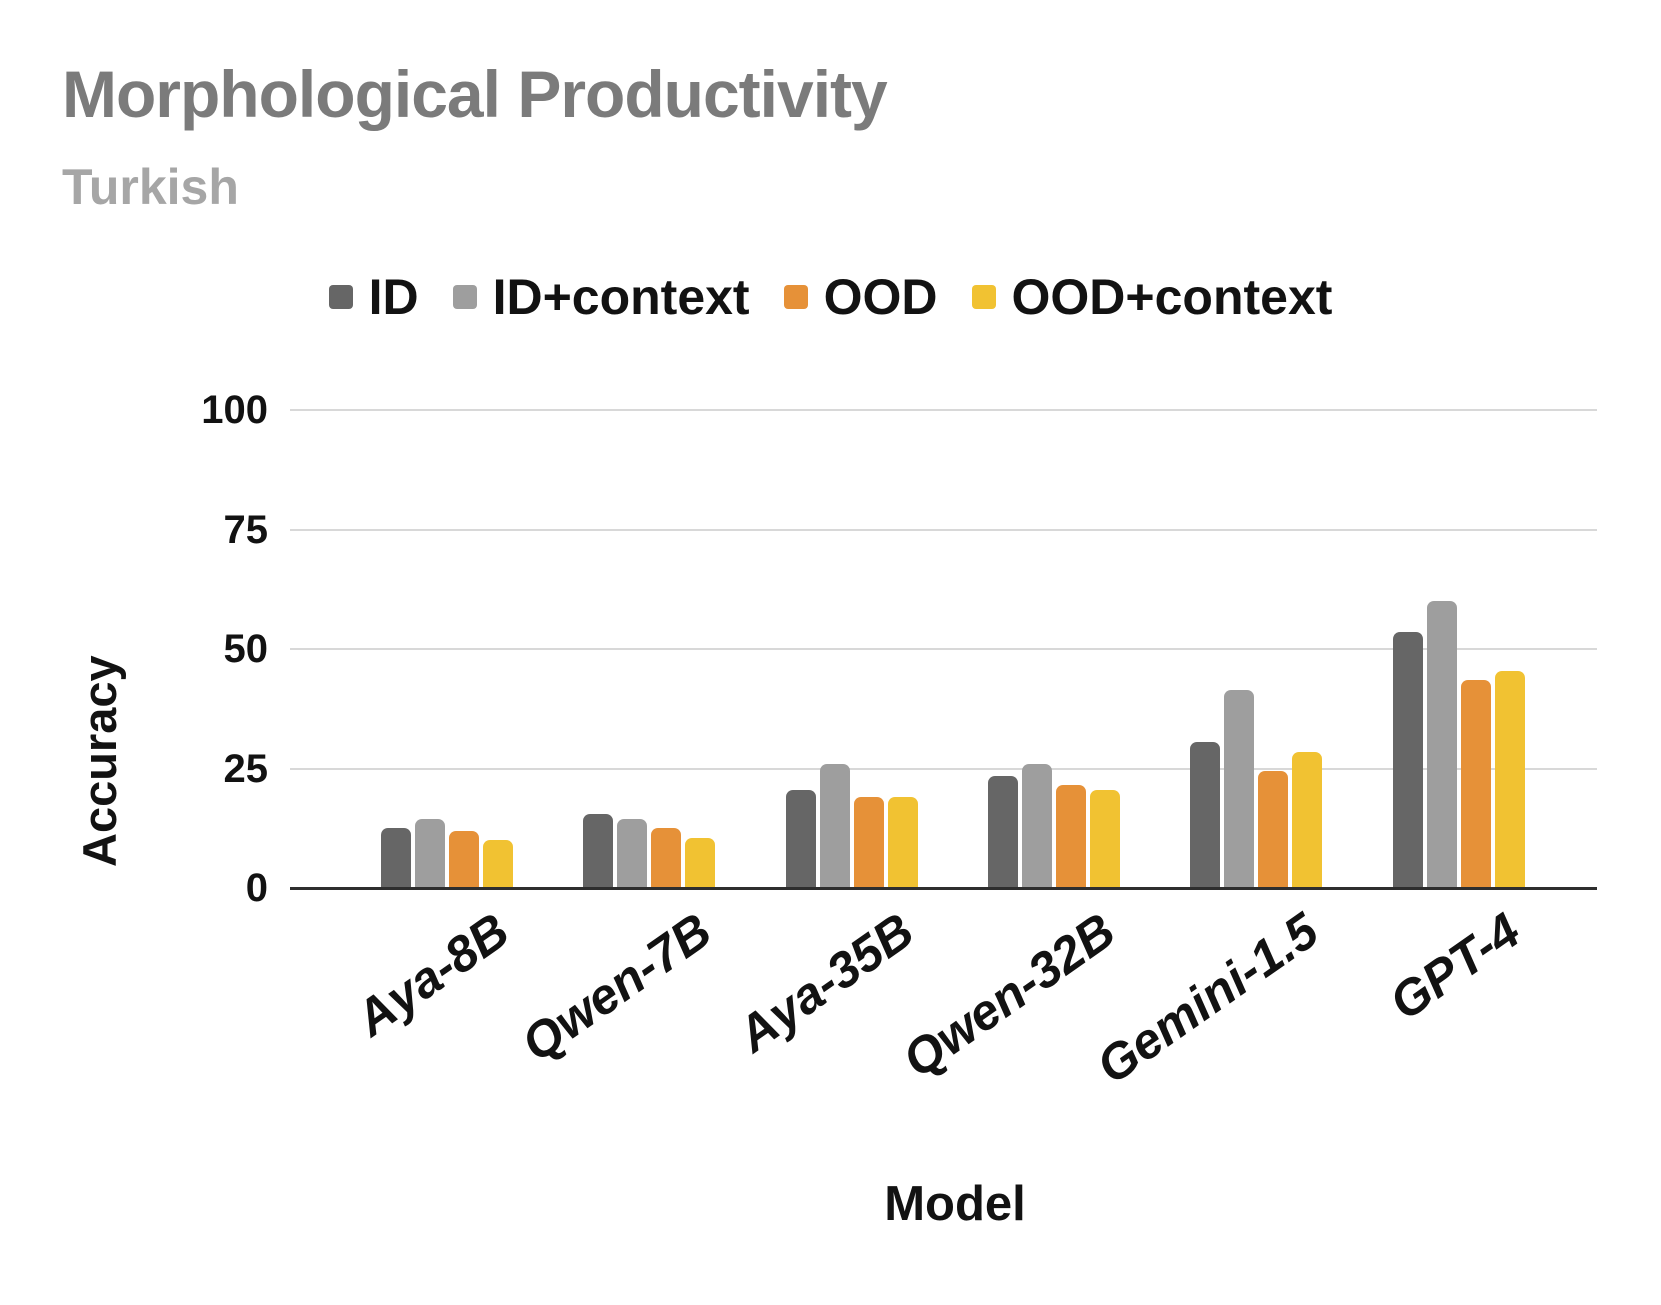 This screenshot has width=1661, height=1305. What do you see at coordinates (1509, 779) in the screenshot?
I see `bar-OOD+context-GPT-4` at bounding box center [1509, 779].